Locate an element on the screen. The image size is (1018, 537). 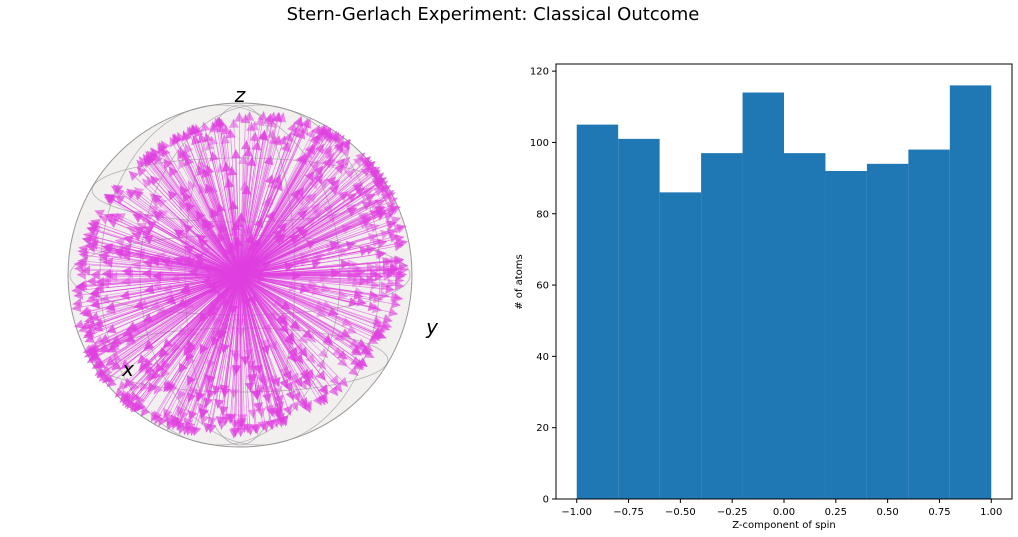
x-tick-label: 0.25 is located at coordinates (836, 512).